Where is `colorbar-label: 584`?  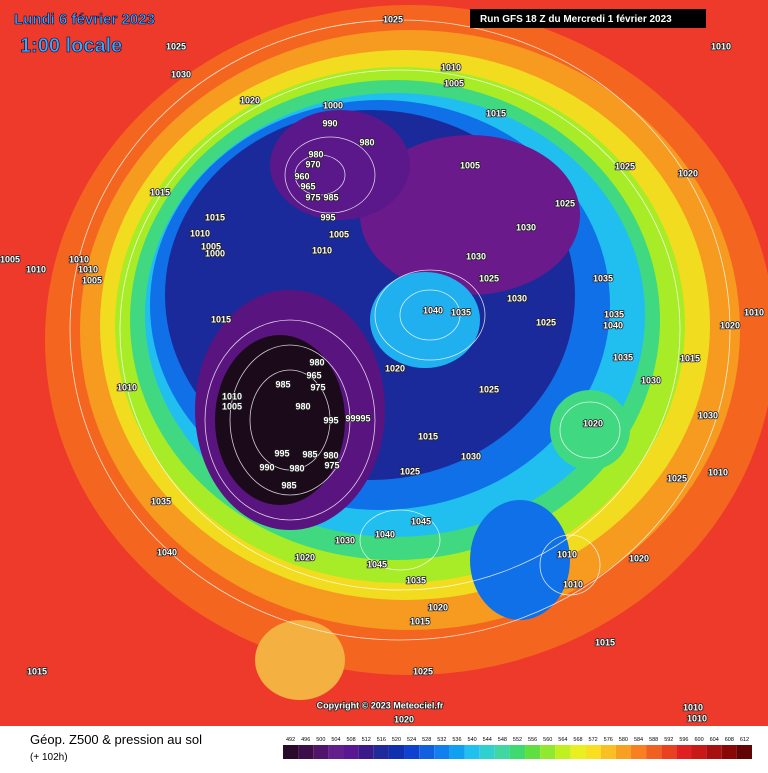
colorbar-label: 584 is located at coordinates (638, 740).